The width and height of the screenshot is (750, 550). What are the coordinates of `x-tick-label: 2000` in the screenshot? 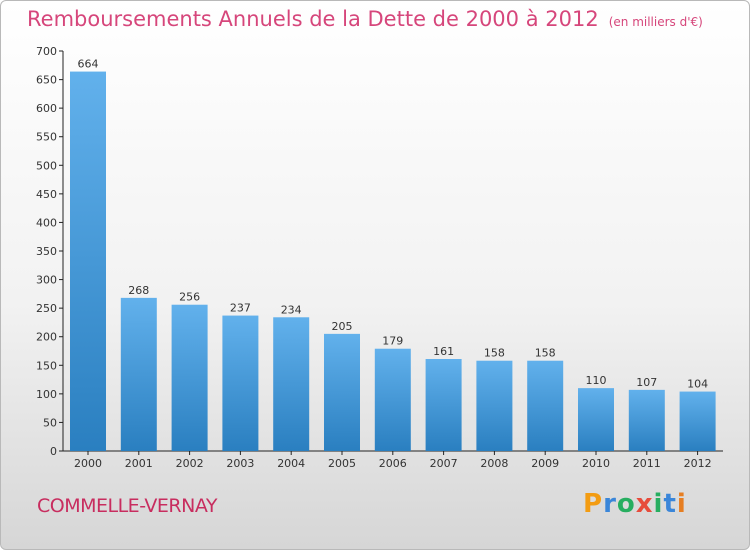 It's located at (88, 463).